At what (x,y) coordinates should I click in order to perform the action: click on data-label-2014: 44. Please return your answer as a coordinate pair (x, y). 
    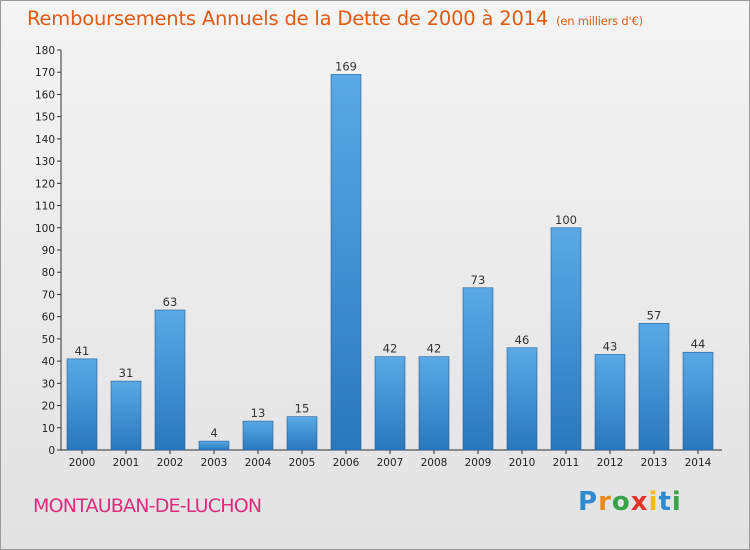
    Looking at the image, I should click on (698, 344).